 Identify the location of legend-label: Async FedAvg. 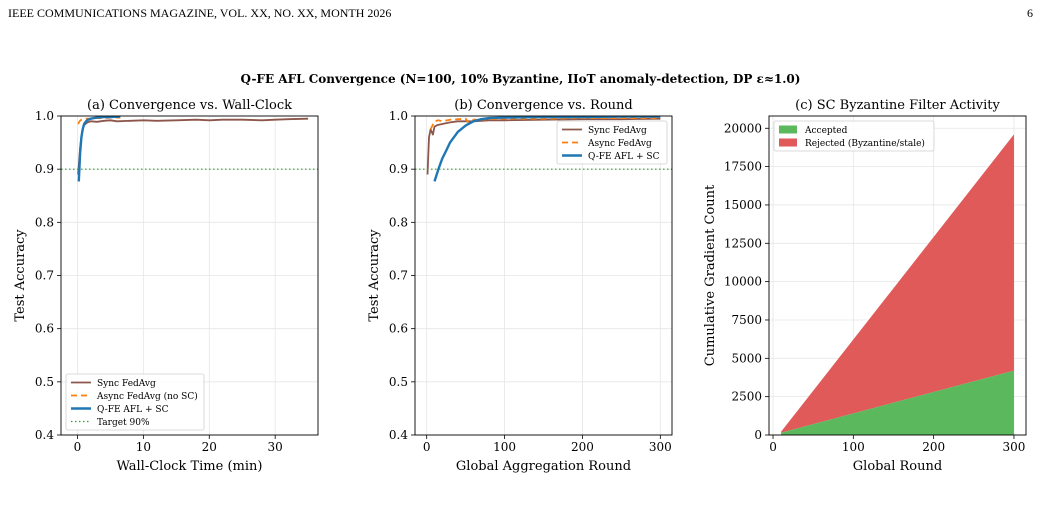
(619, 144).